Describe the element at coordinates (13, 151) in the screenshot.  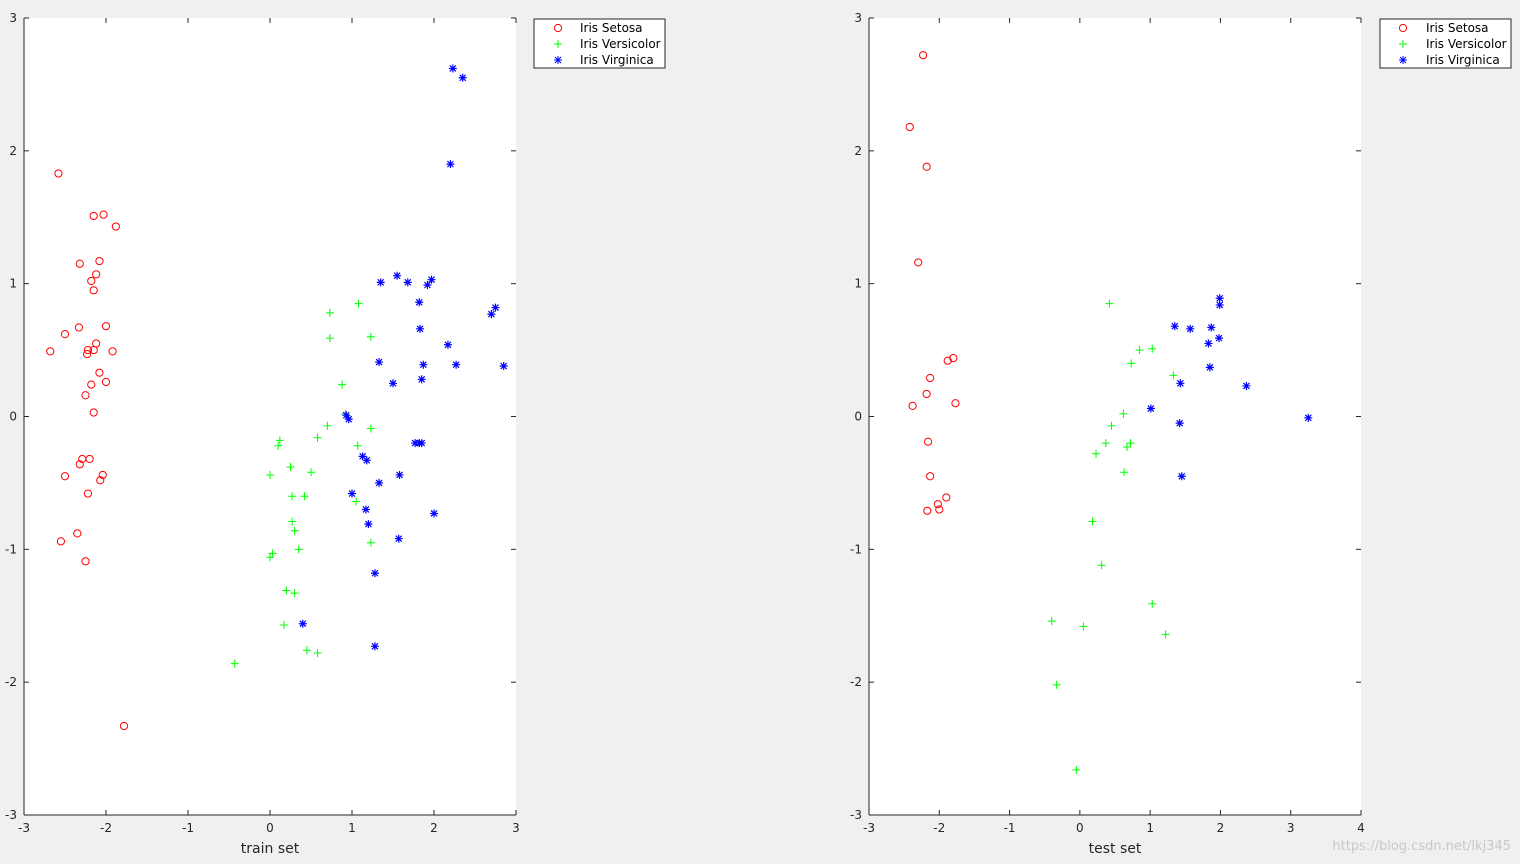
I see `train-y-tick-label: 2` at that location.